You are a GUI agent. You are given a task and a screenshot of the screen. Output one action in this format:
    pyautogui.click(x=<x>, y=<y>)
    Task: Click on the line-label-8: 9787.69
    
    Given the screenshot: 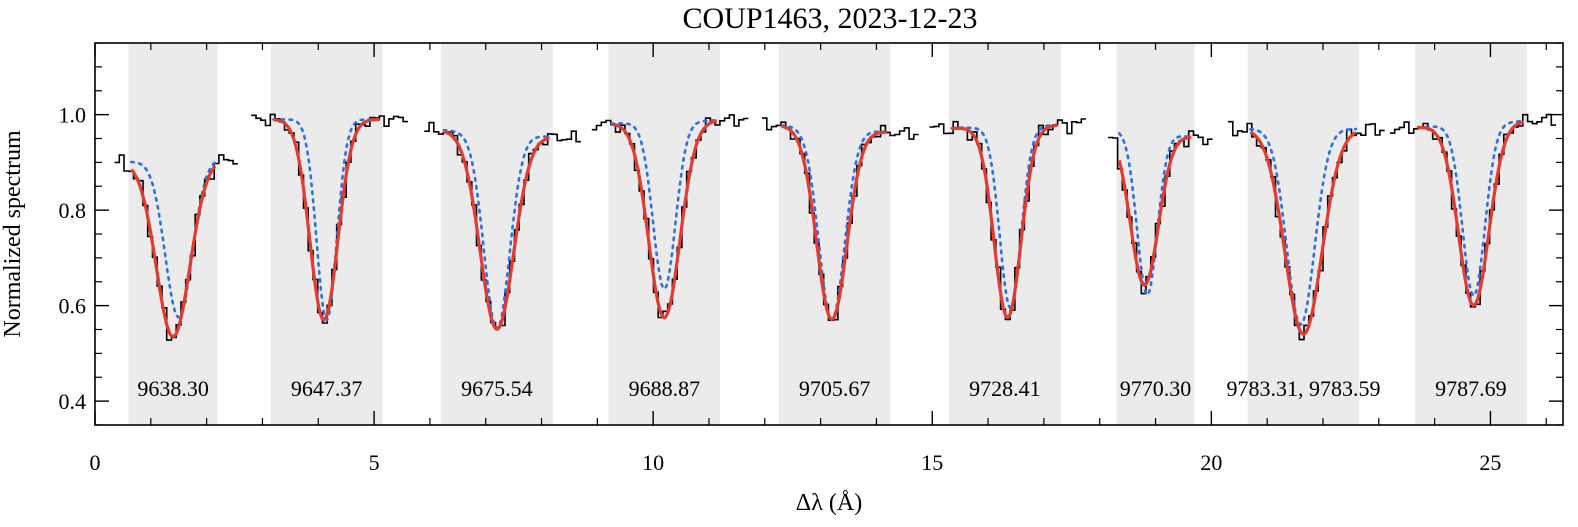 What is the action you would take?
    pyautogui.click(x=1471, y=388)
    